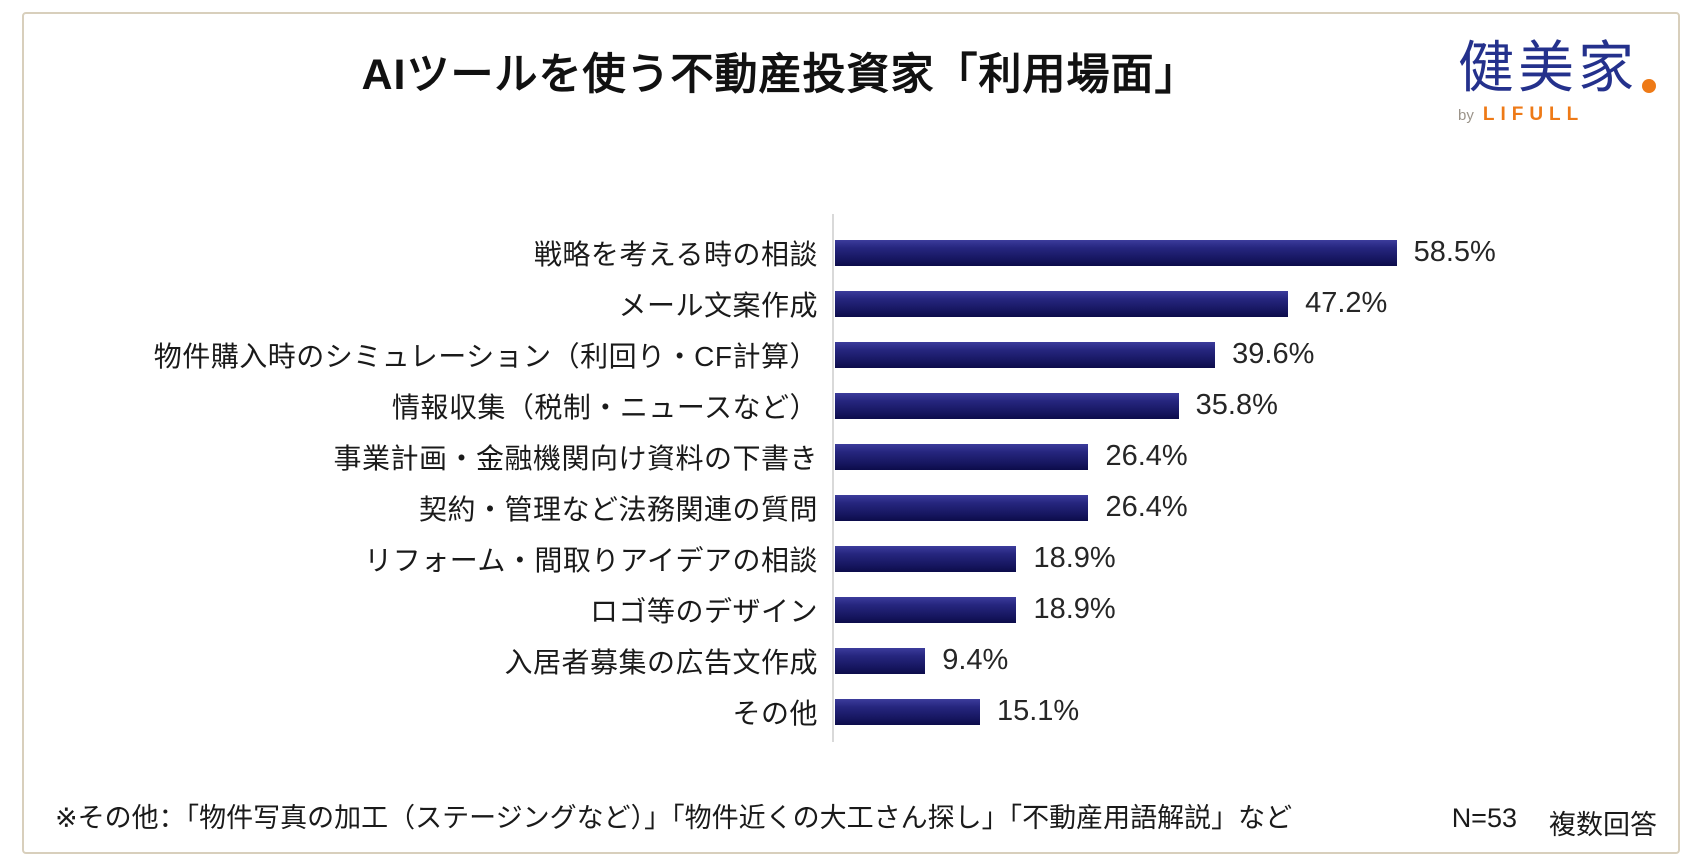  Describe the element at coordinates (661, 662) in the screenshot. I see `category-label: 入居者募集の広告文作成` at that location.